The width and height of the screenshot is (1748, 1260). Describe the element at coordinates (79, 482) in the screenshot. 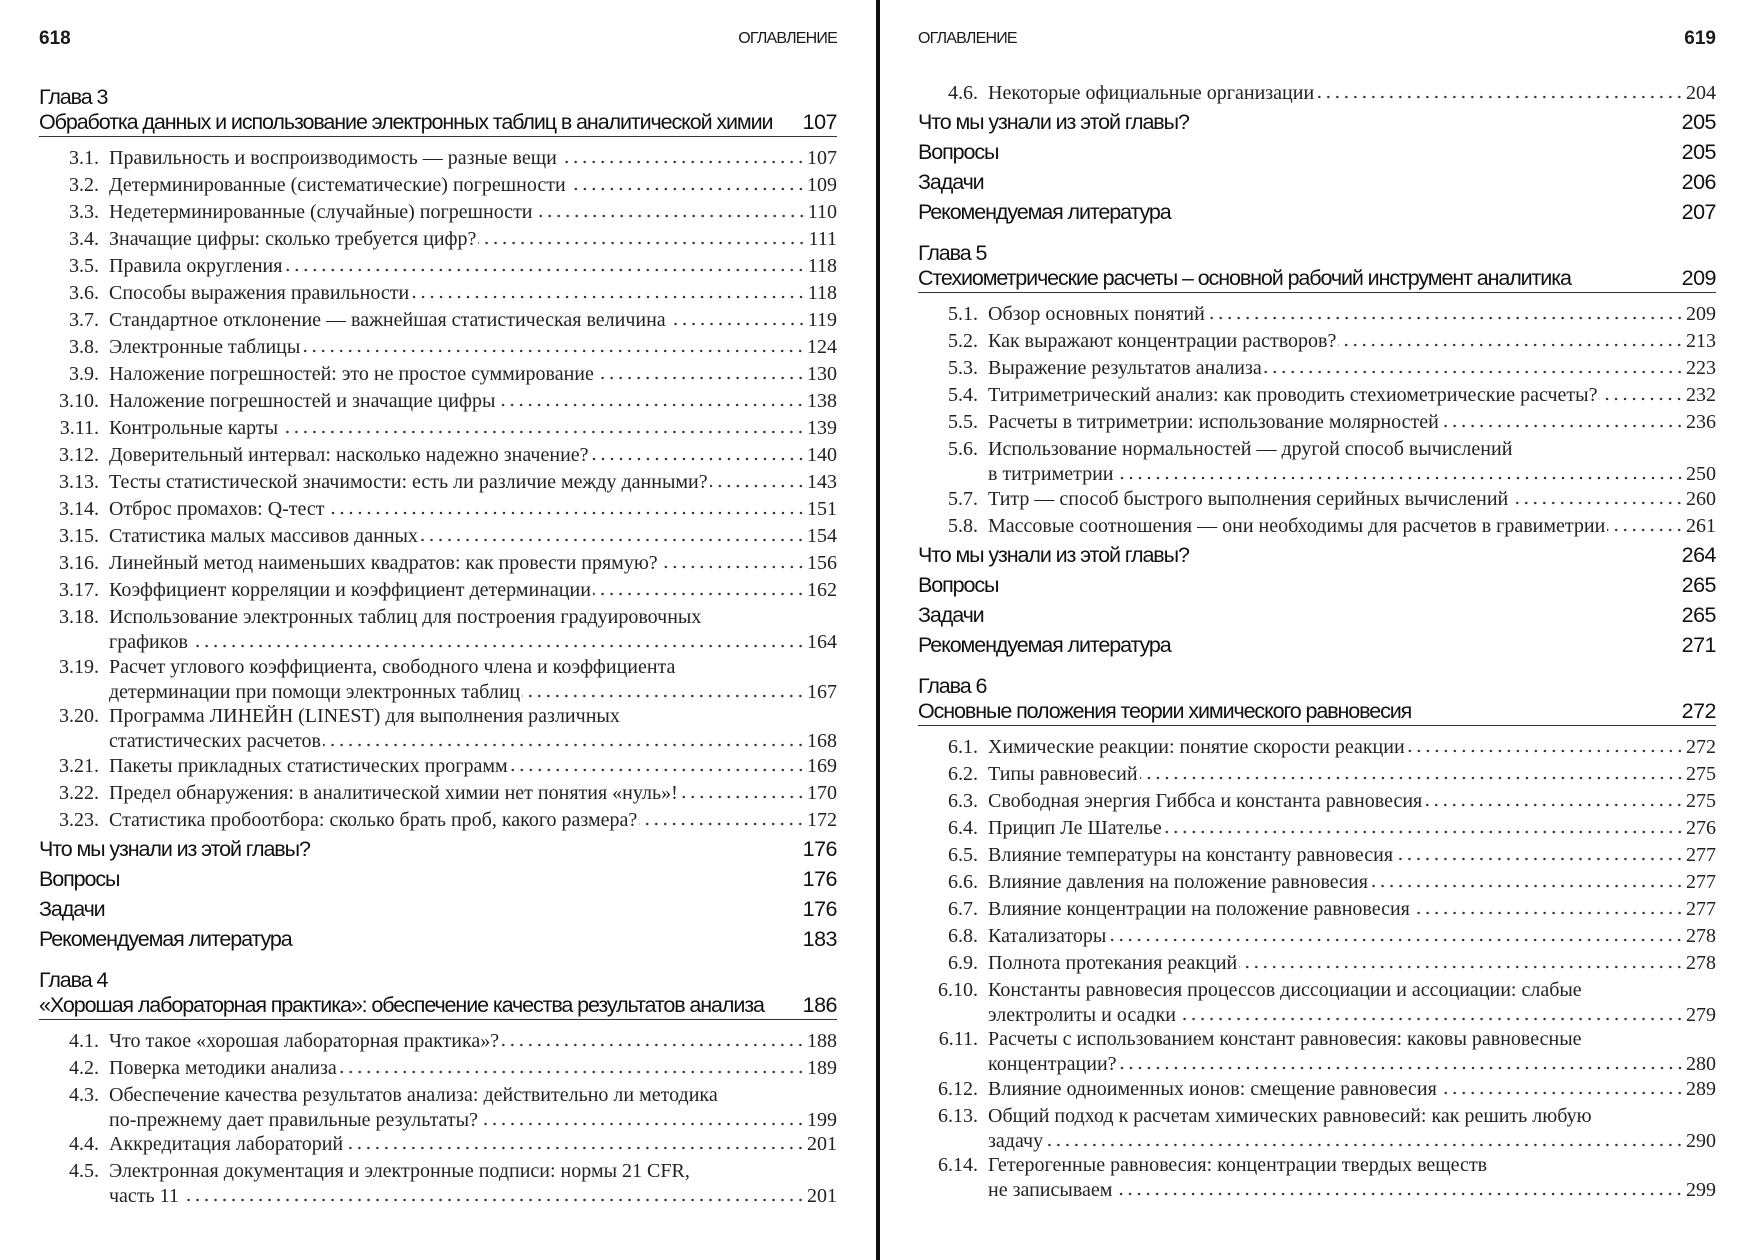

I see `entry-number: 3.13.` at that location.